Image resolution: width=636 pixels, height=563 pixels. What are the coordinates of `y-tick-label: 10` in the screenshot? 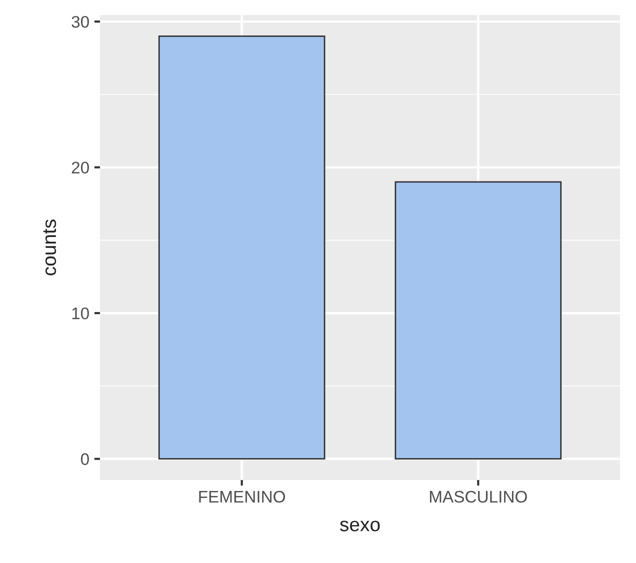 It's located at (80, 313).